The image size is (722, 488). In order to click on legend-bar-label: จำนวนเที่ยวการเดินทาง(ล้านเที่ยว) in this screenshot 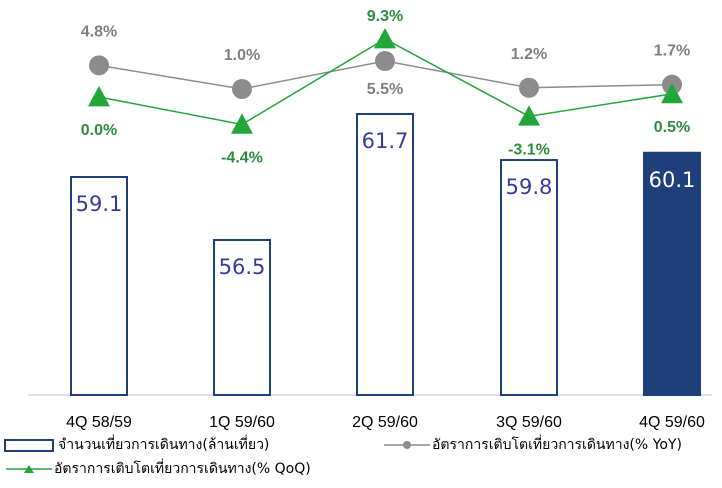, I will do `click(164, 445)`.